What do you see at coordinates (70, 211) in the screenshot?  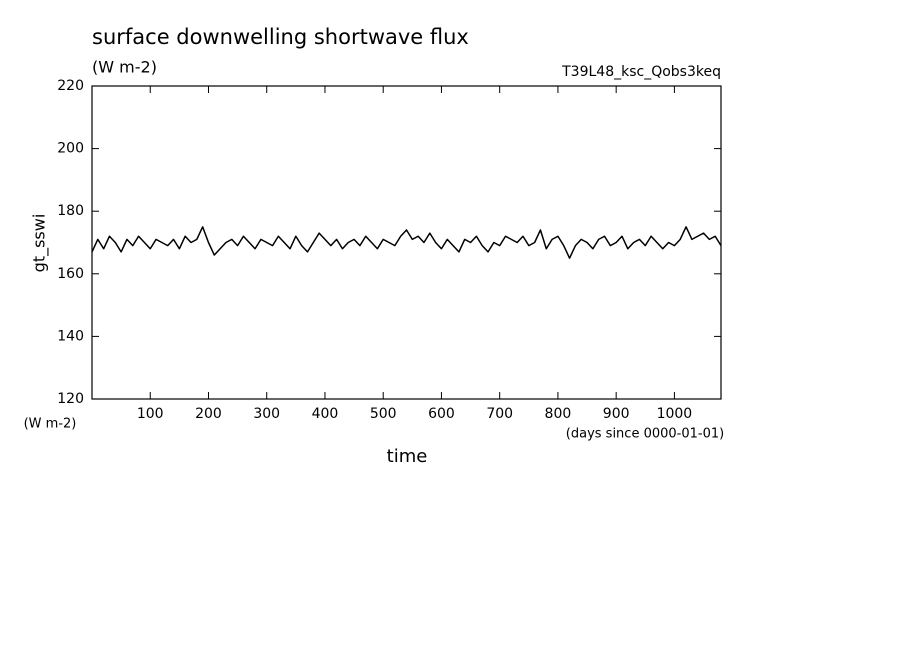 I see `y-tick-label: 180` at bounding box center [70, 211].